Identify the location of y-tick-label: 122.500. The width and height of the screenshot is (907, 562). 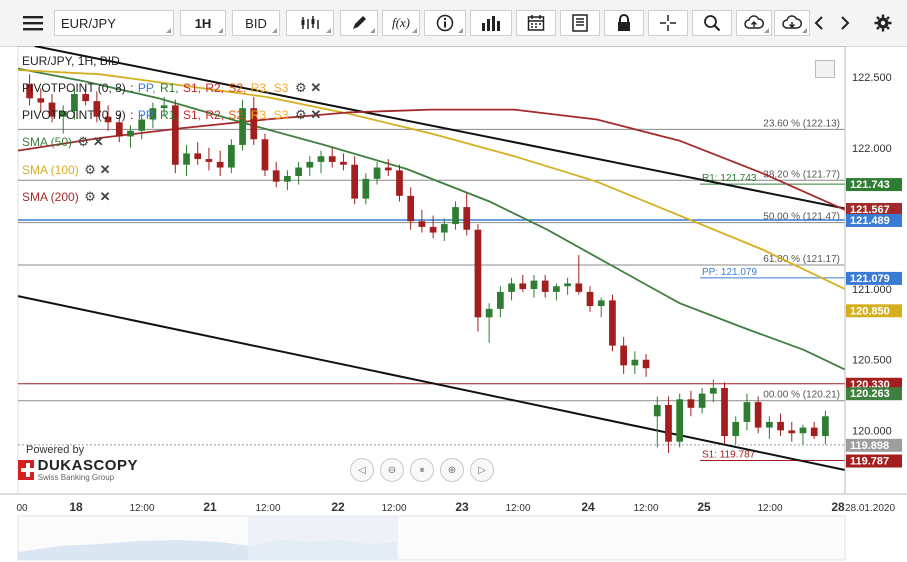
(872, 78).